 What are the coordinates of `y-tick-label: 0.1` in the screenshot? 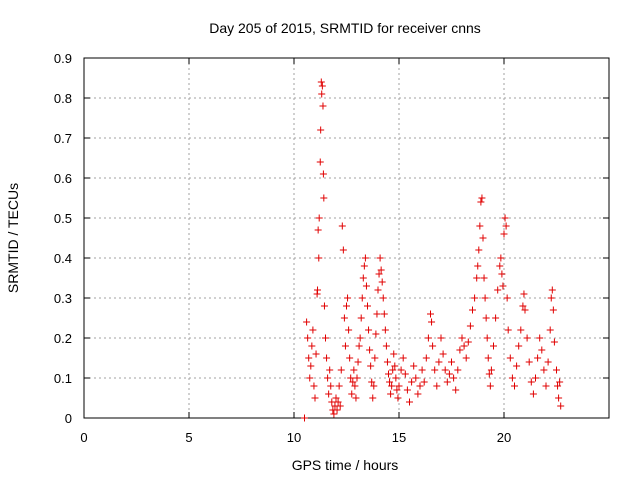 It's located at (63, 378).